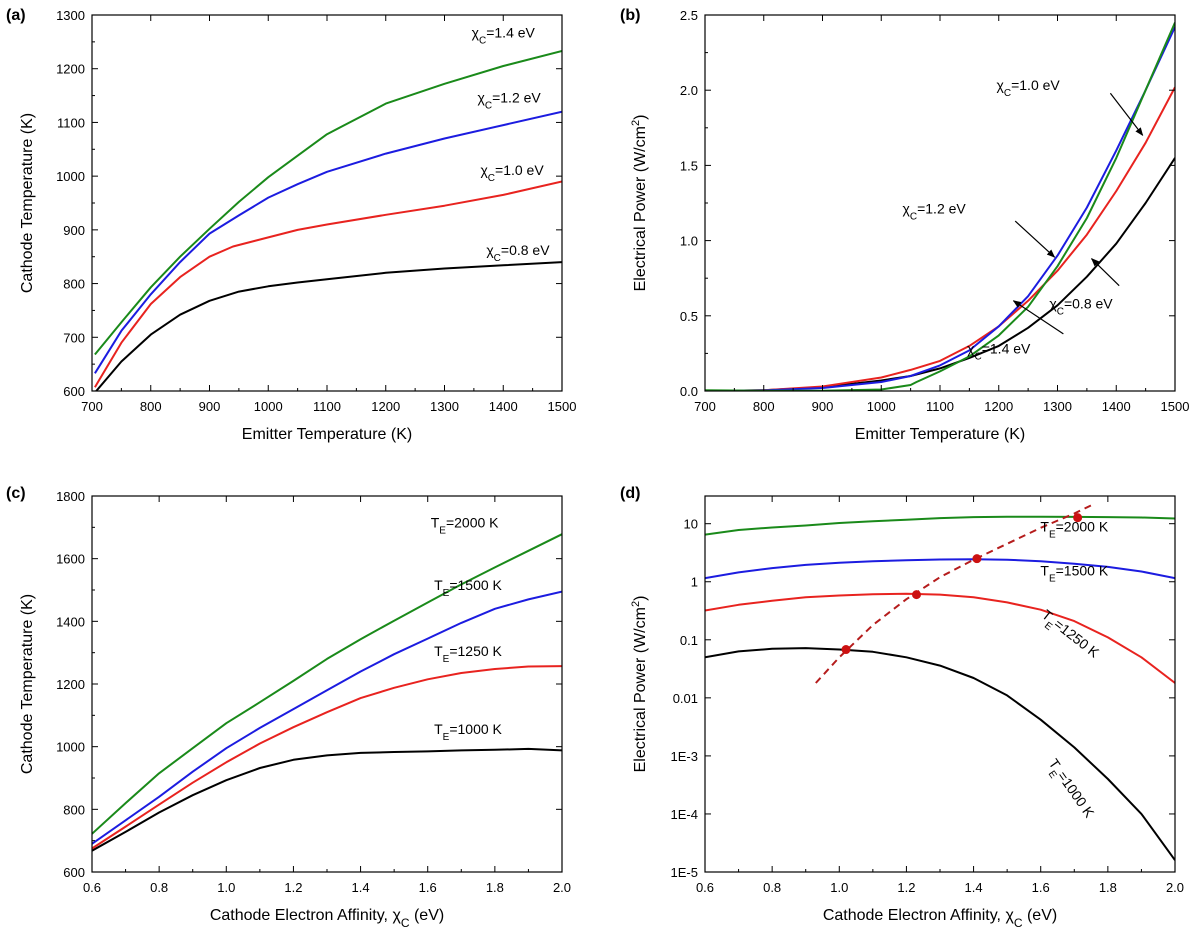 The width and height of the screenshot is (1196, 944). I want to click on series-annotation-3: χC=0.8 eV, so click(1081, 306).